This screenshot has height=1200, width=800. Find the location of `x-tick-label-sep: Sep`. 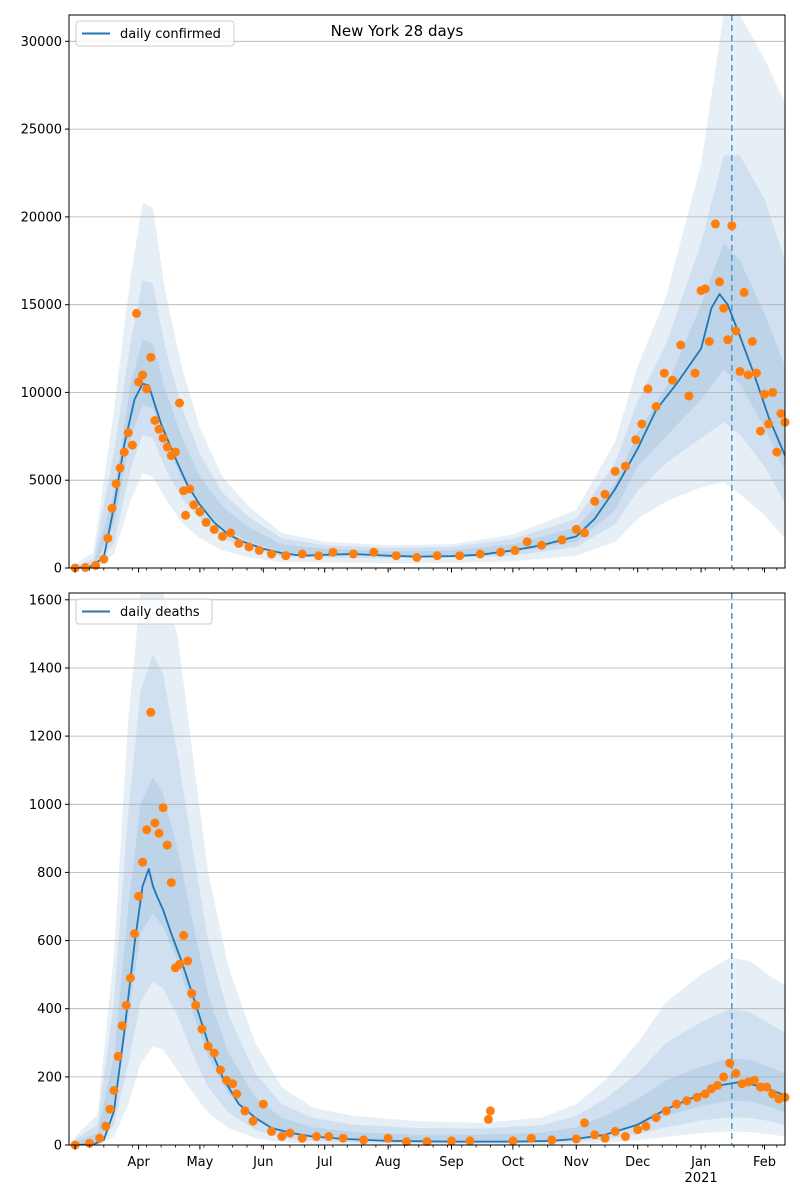

x-tick-label-sep: Sep is located at coordinates (451, 1162).